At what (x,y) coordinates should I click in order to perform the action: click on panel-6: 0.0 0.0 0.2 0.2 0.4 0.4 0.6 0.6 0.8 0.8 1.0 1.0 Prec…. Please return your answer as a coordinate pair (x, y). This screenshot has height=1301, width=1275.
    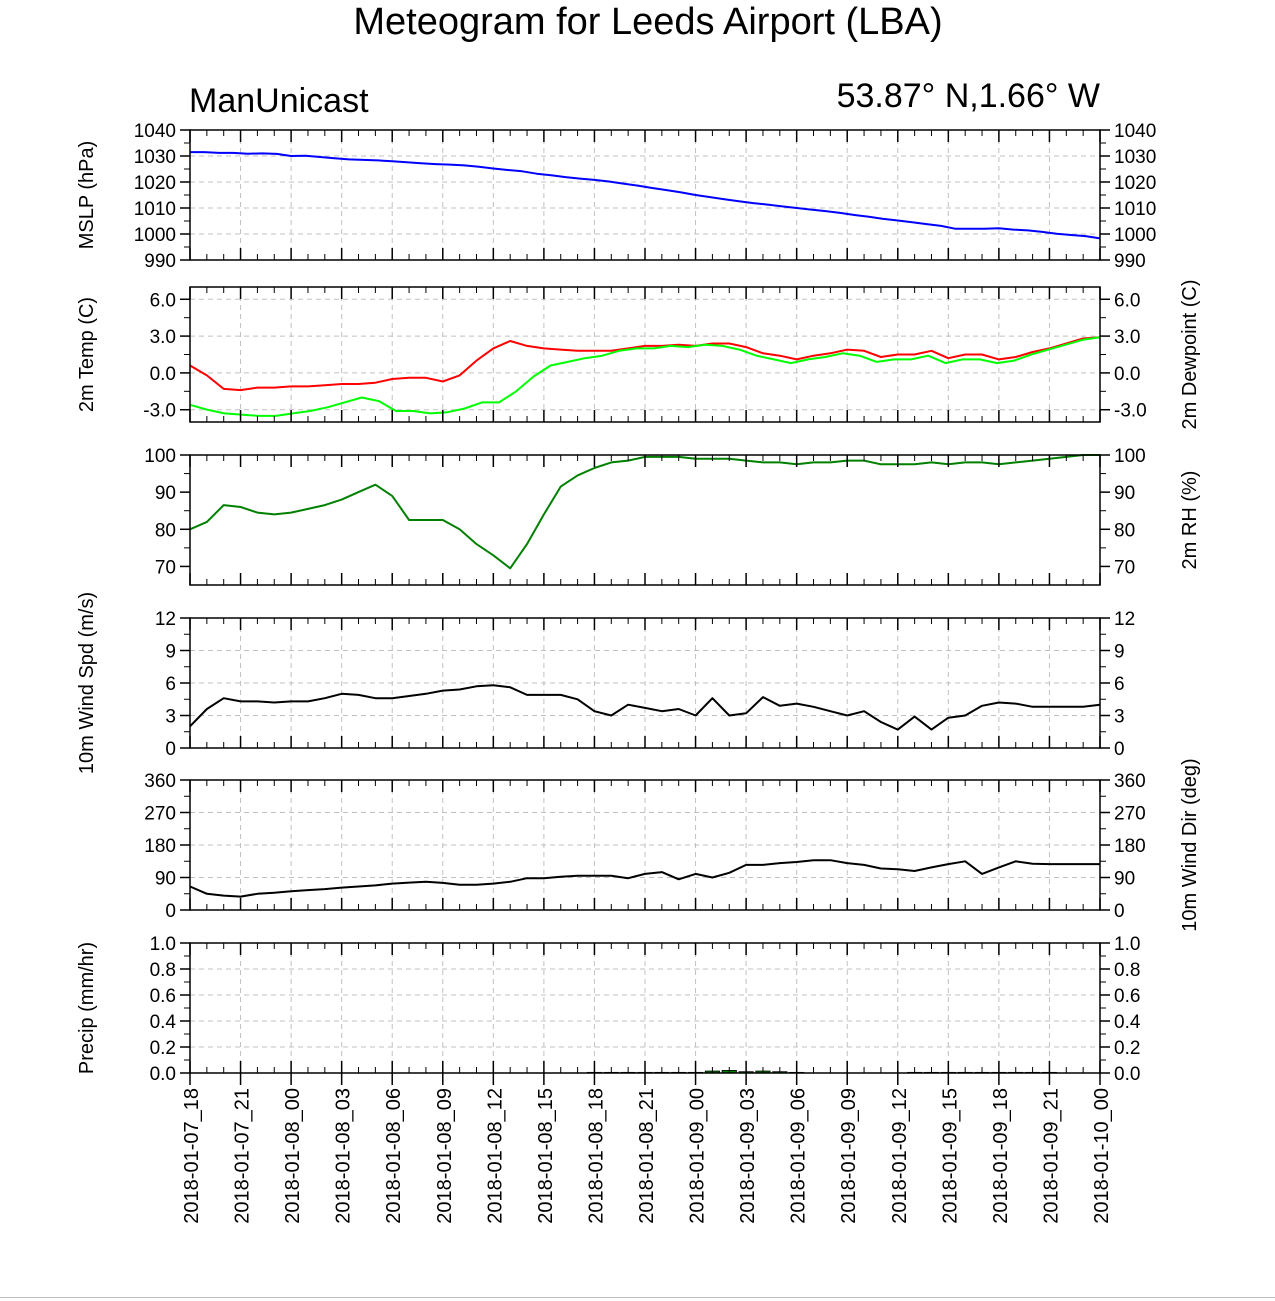
    Looking at the image, I should click on (608, 1009).